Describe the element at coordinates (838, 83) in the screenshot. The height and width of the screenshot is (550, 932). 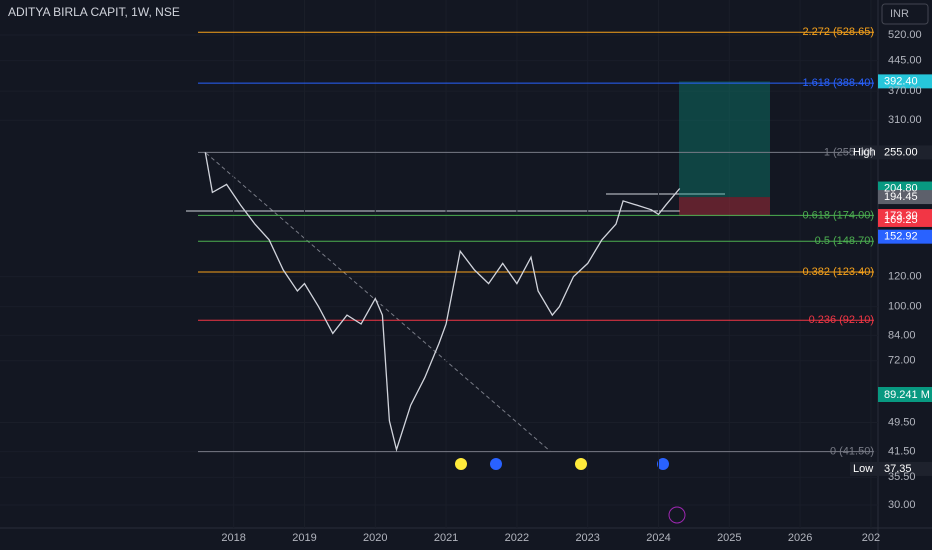
I see `fib-label: 1.618 (388.40)` at that location.